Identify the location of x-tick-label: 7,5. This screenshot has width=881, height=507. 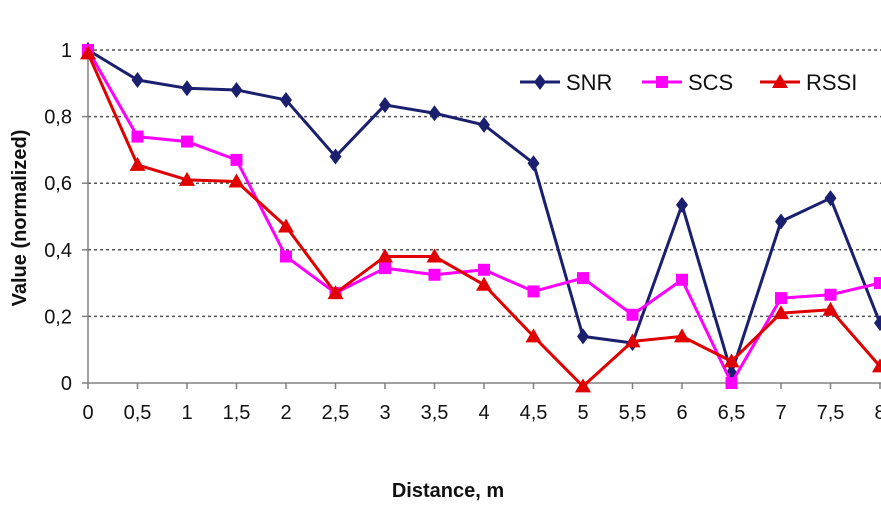
(831, 413).